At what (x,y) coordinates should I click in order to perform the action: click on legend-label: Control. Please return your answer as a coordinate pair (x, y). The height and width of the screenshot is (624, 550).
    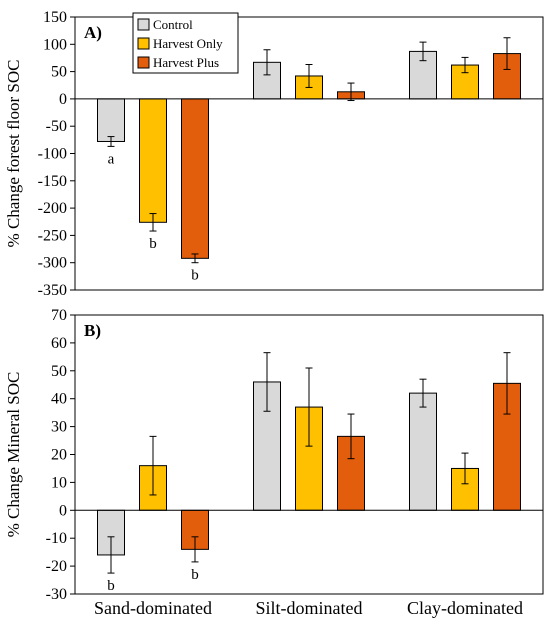
    Looking at the image, I should click on (173, 24).